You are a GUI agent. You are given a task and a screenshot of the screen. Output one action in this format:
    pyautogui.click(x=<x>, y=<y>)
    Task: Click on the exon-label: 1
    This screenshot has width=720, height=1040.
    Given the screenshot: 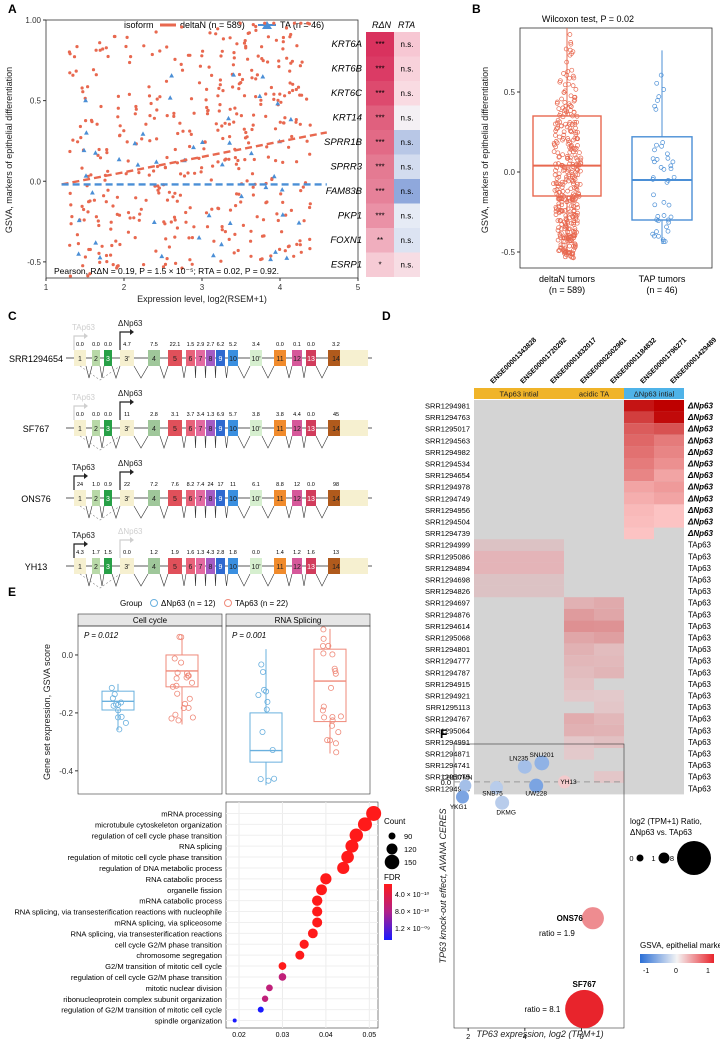 What is the action you would take?
    pyautogui.click(x=80, y=567)
    